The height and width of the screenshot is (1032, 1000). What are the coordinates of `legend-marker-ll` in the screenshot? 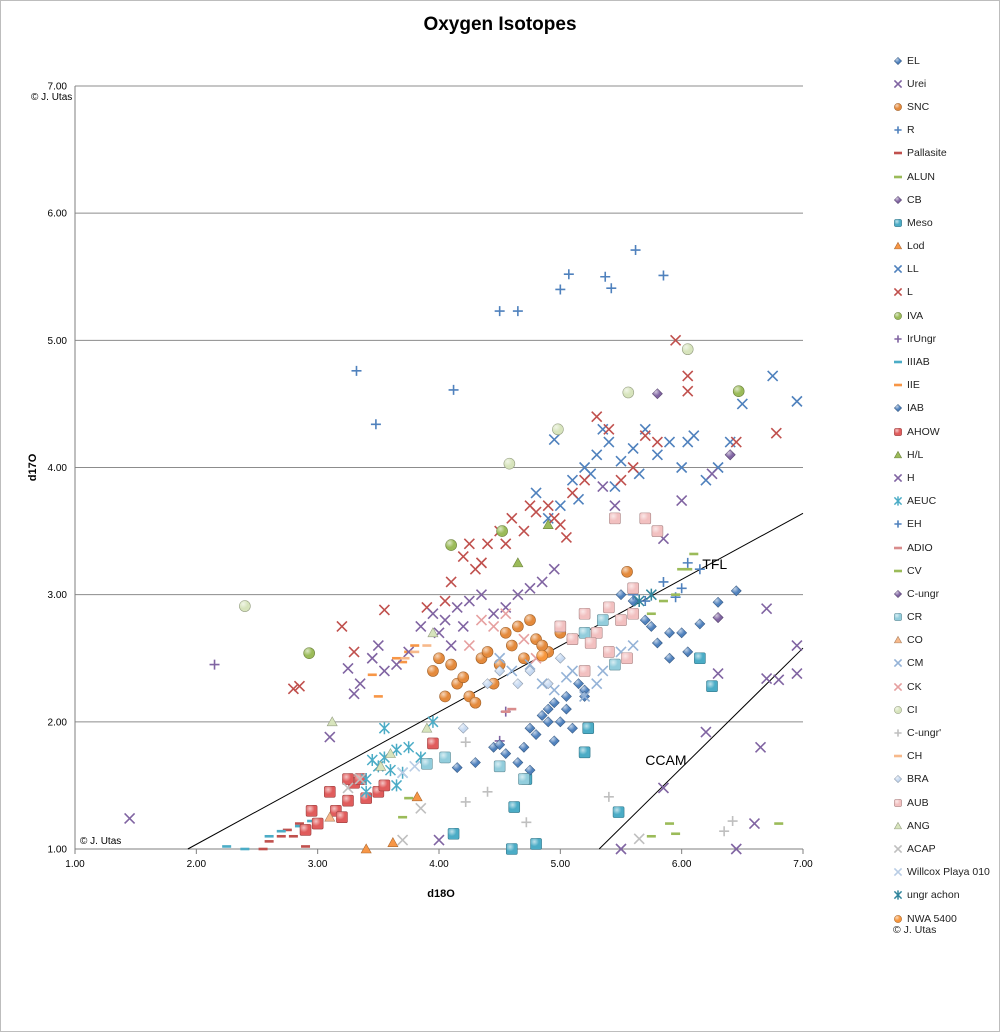 It's located at (898, 269).